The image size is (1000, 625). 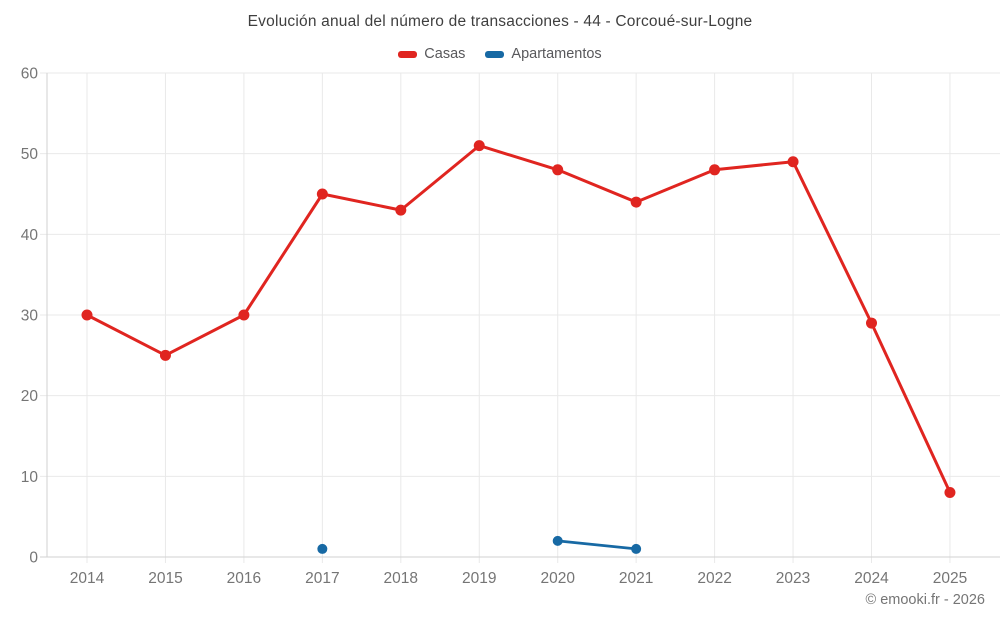 What do you see at coordinates (401, 210) in the screenshot?
I see `casas-point-2018` at bounding box center [401, 210].